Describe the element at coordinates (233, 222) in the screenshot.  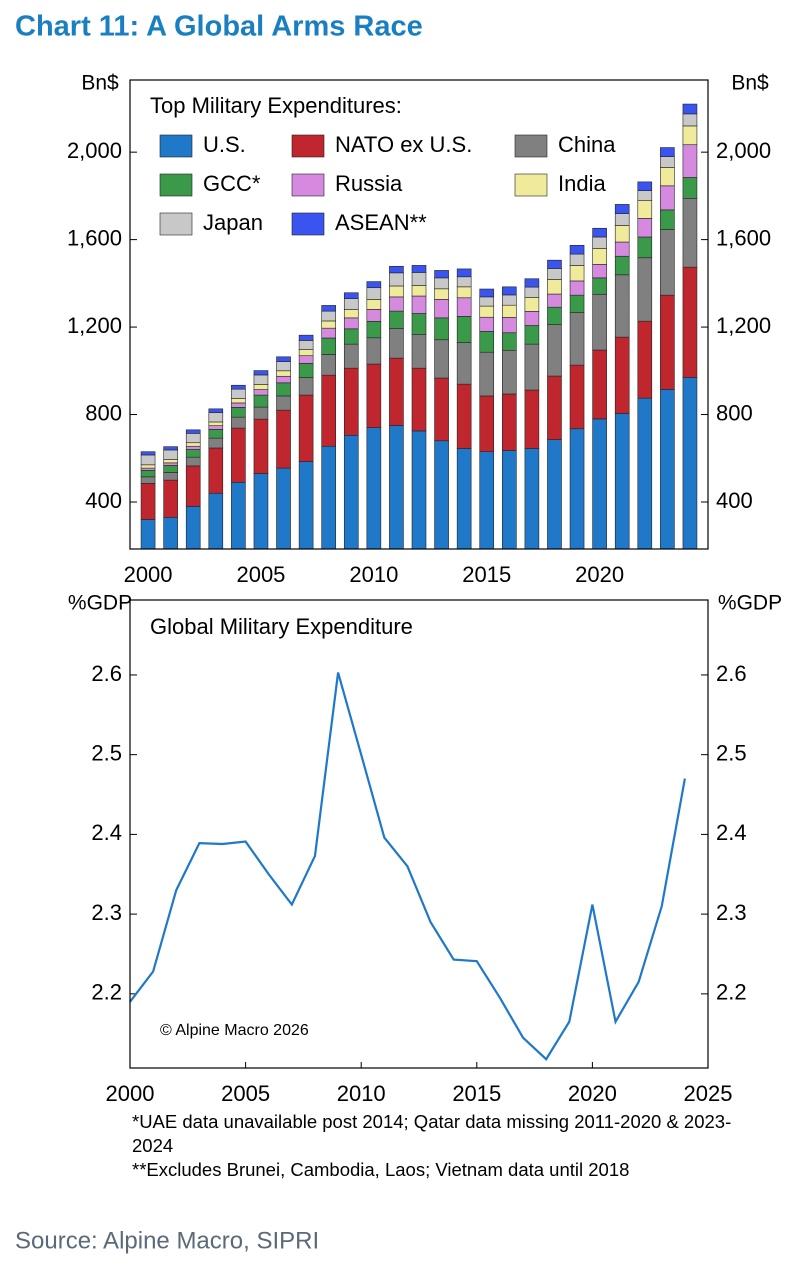
I see `legend-label: Japan` at that location.